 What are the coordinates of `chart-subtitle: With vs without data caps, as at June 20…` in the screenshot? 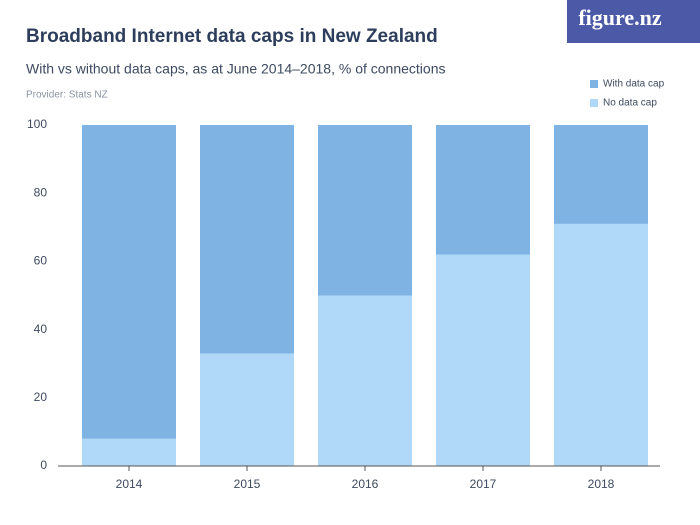 It's located at (235, 69).